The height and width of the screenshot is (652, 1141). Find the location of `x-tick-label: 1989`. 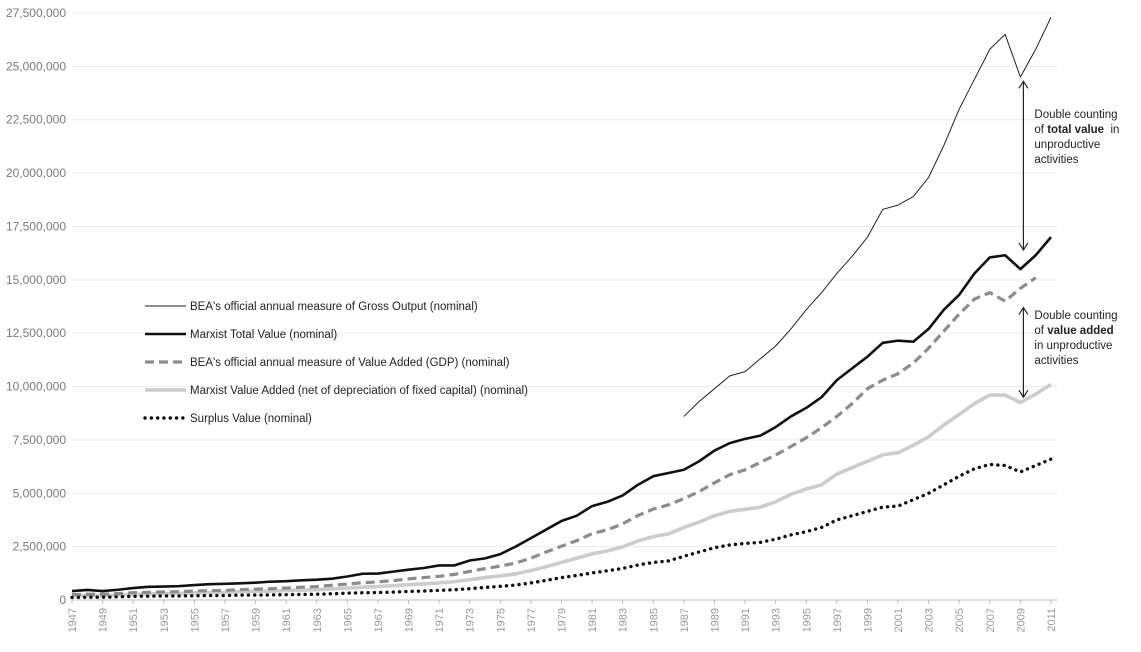

x-tick-label: 1989 is located at coordinates (715, 620).